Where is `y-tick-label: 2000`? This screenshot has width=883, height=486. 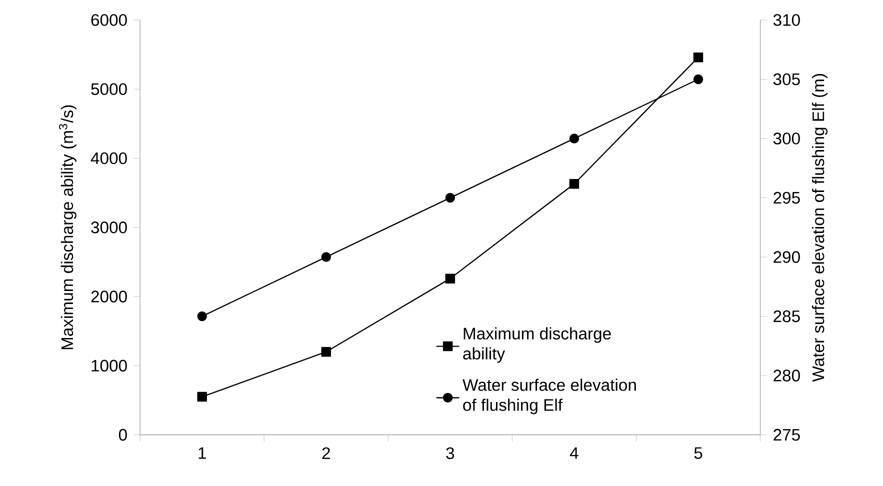
y-tick-label: 2000 is located at coordinates (109, 296).